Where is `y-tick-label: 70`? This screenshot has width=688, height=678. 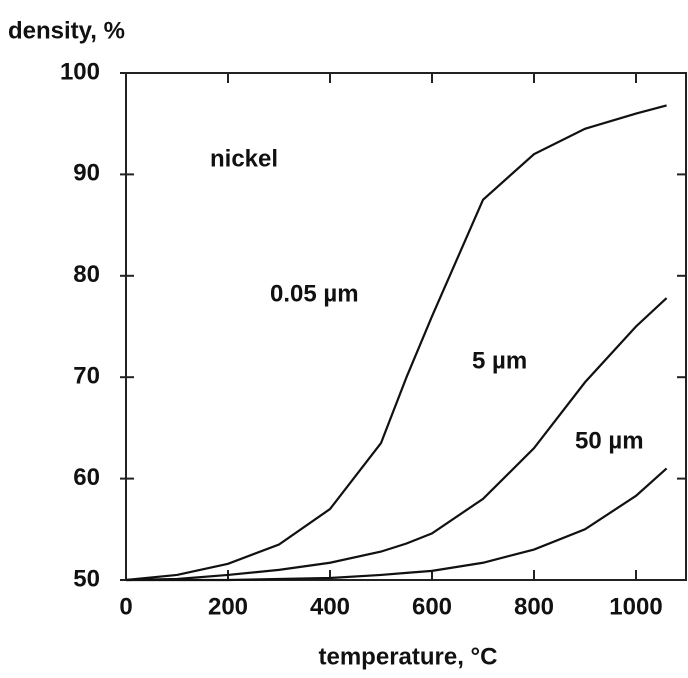 y-tick-label: 70 is located at coordinates (86, 376).